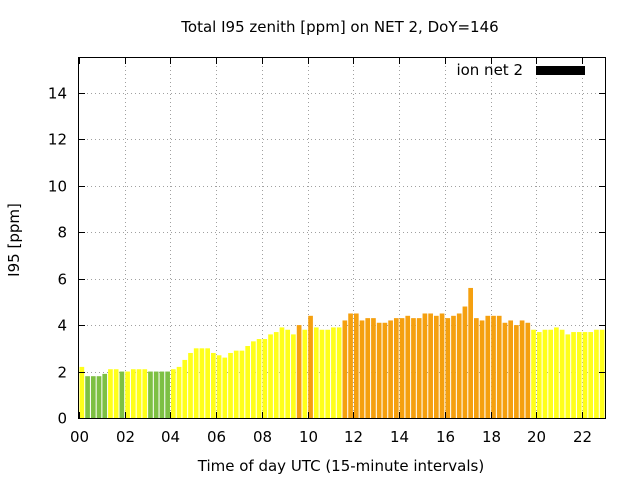 This screenshot has height=480, width=640. Describe the element at coordinates (491, 437) in the screenshot. I see `x-tick-label: 18` at that location.